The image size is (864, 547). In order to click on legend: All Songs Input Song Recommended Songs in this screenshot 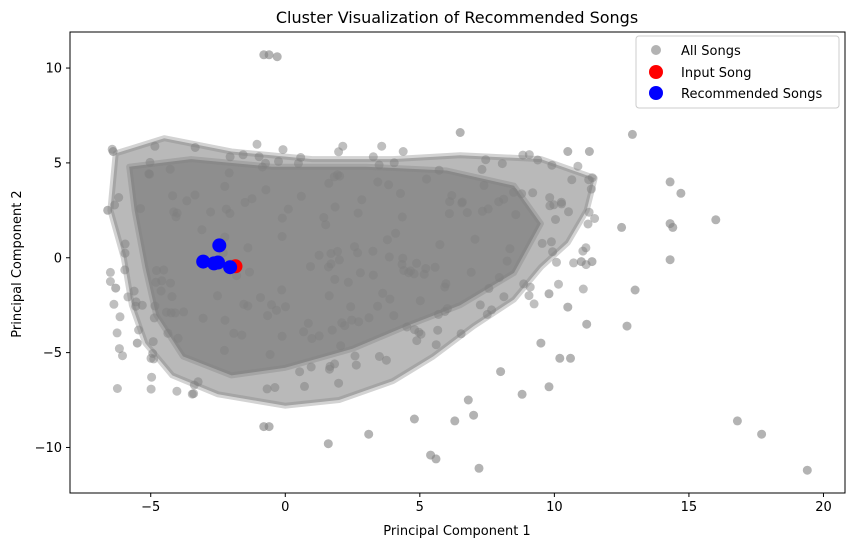, I will do `click(737, 72)`.